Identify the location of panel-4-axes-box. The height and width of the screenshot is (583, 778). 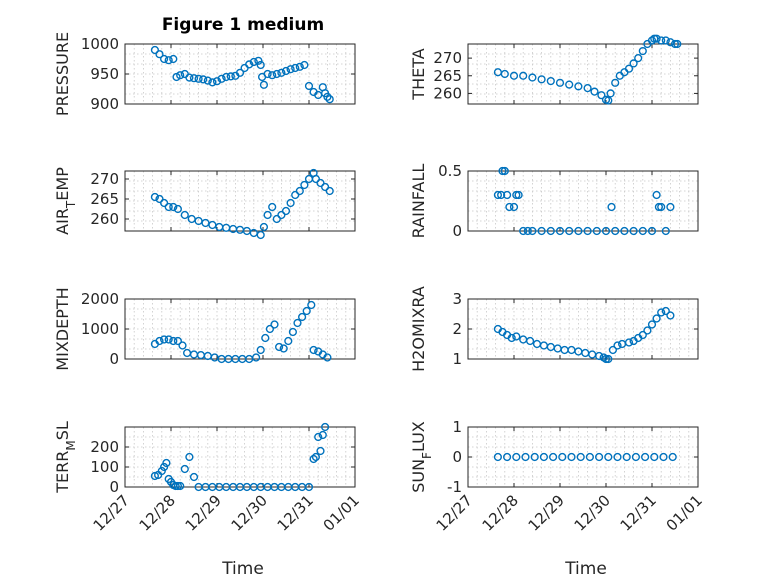
(583, 201).